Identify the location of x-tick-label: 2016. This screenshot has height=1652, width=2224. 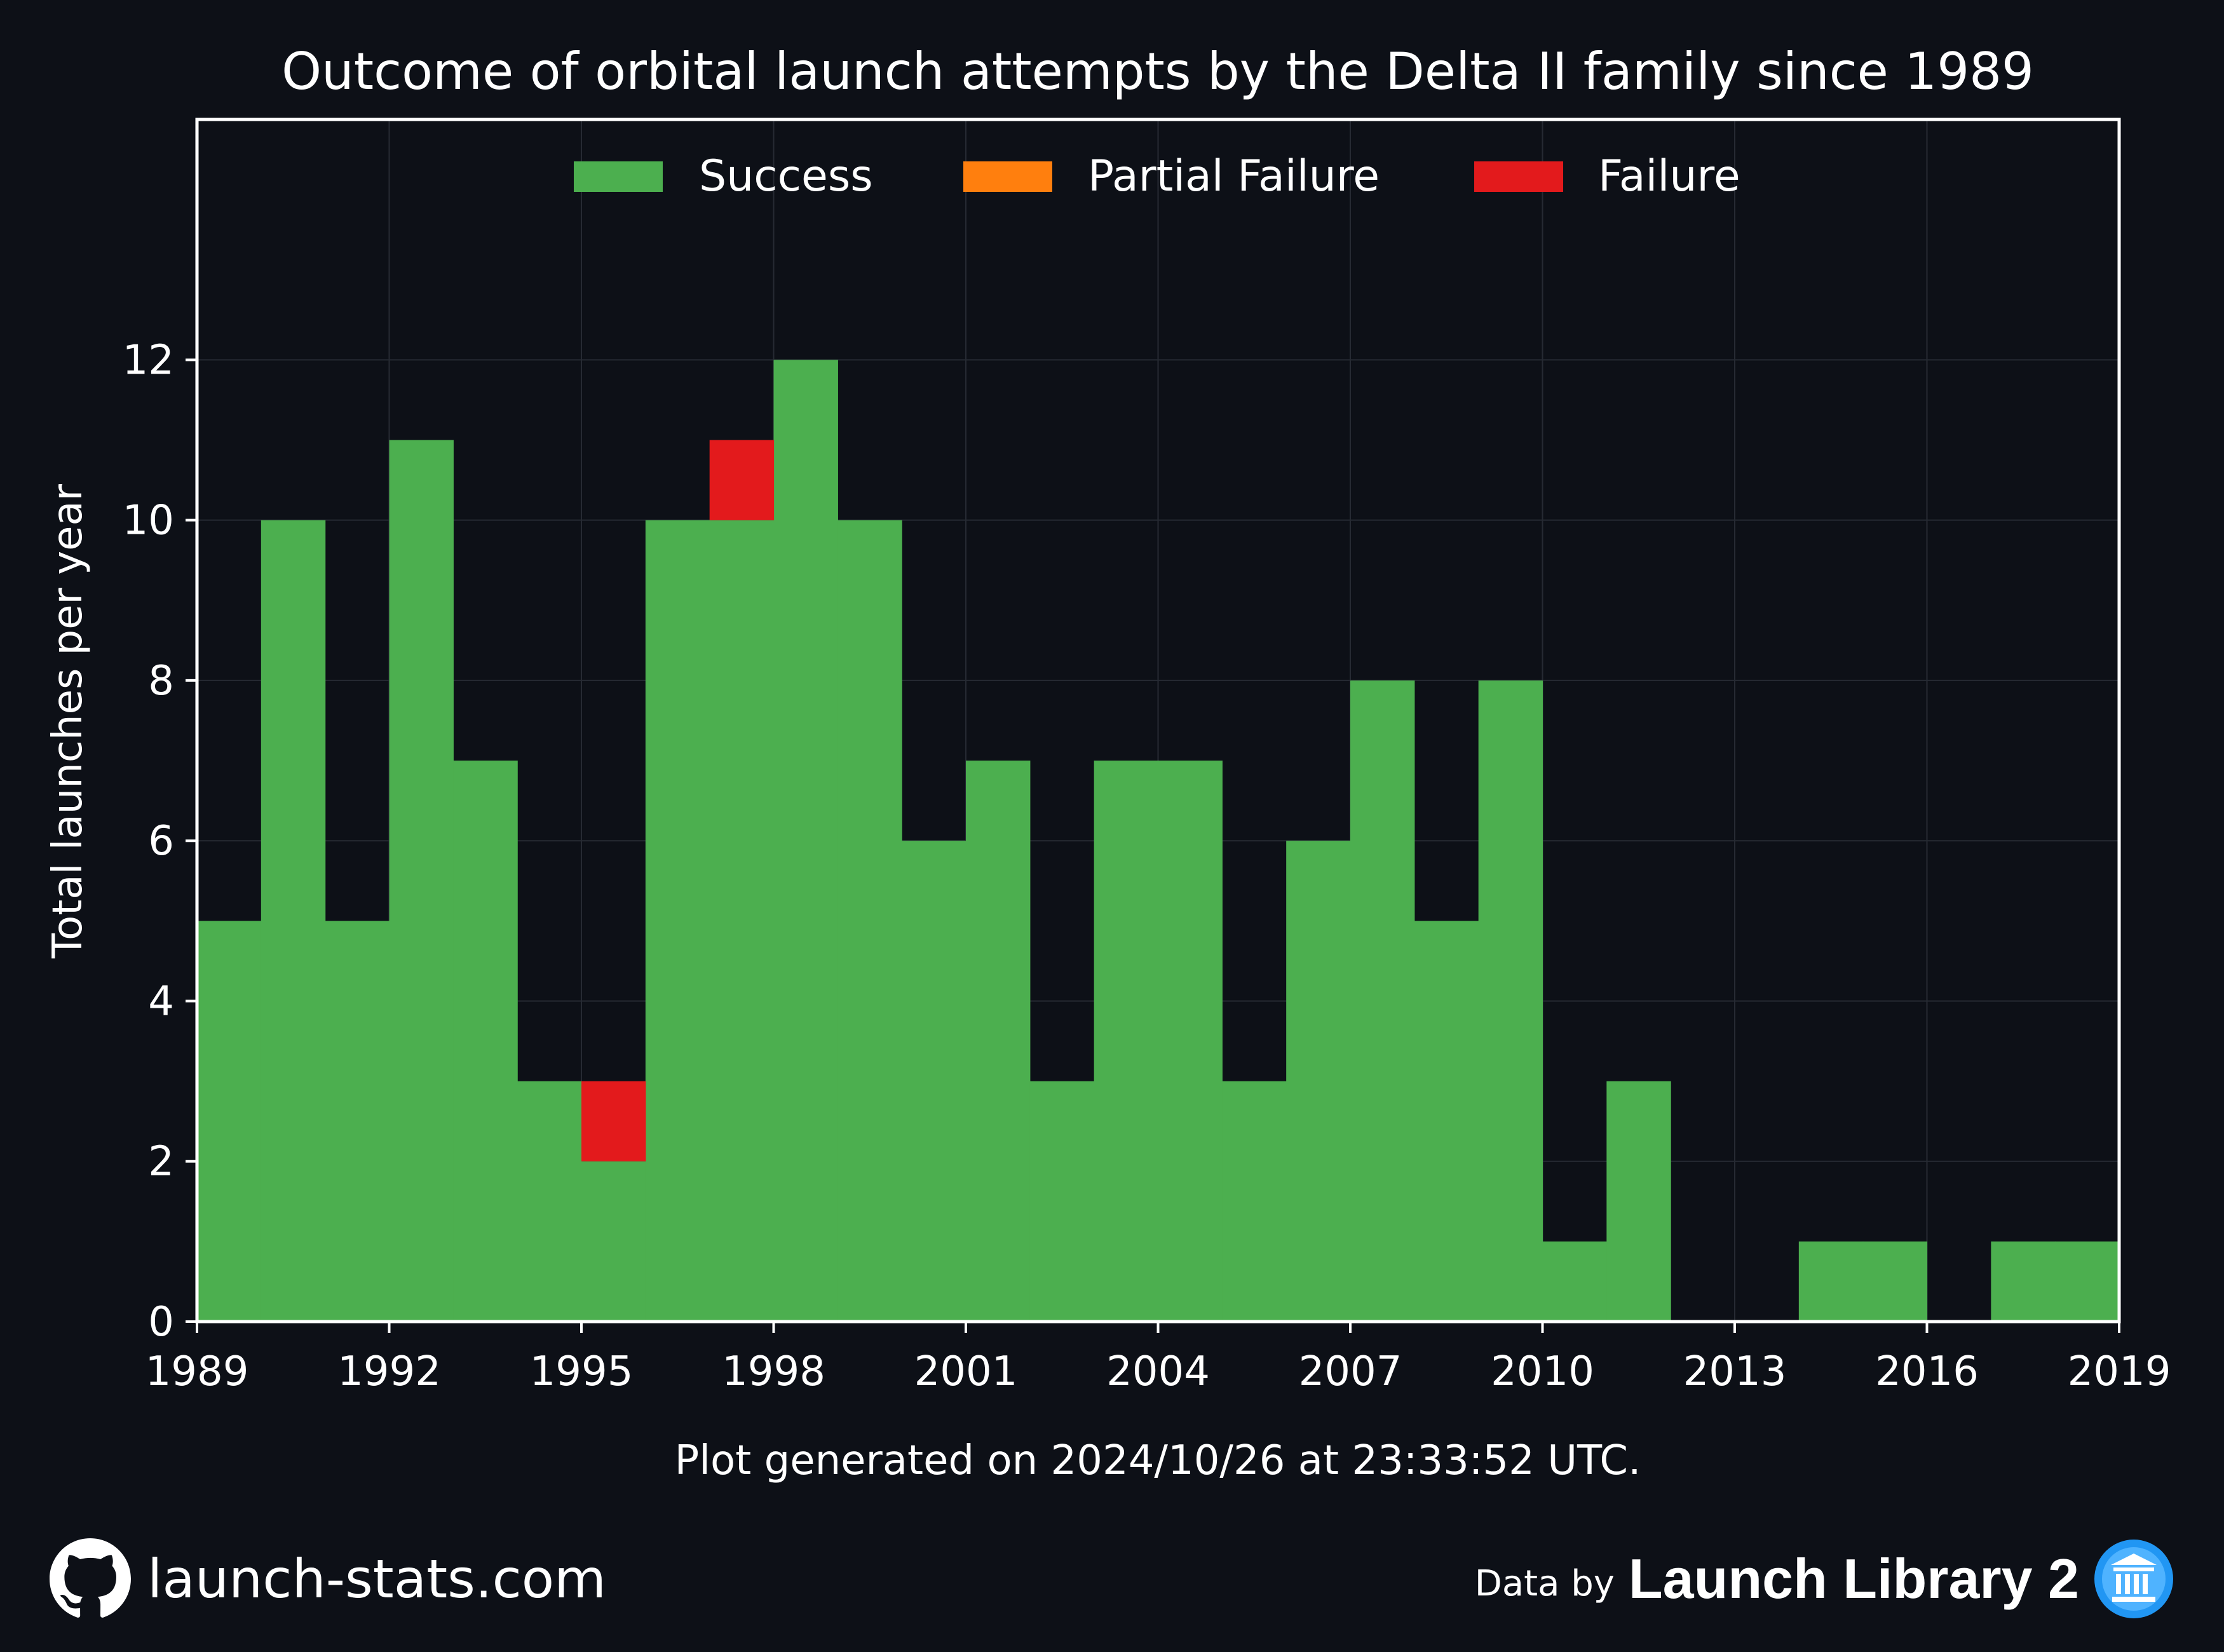
(1927, 1371).